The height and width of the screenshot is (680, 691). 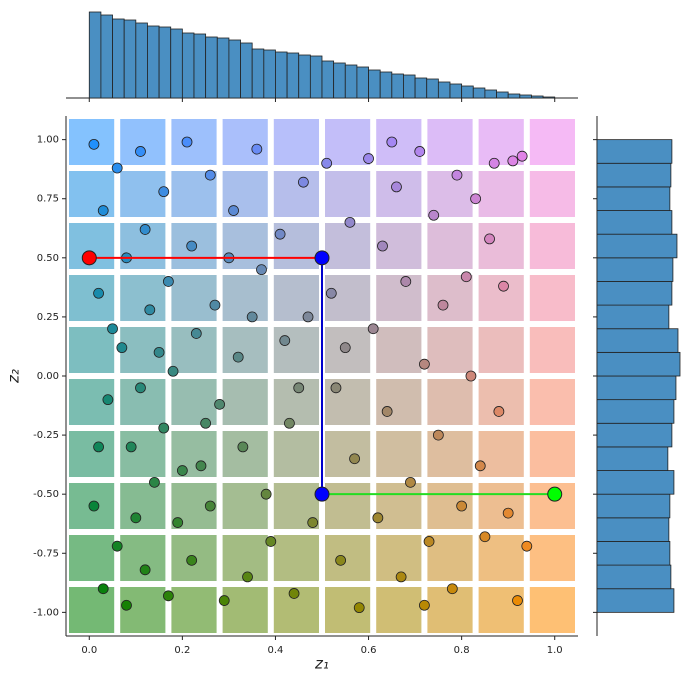 I want to click on x-tick-label: 0.6, so click(x=369, y=650).